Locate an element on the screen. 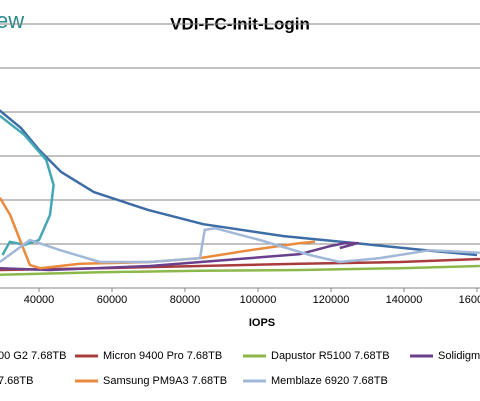 The height and width of the screenshot is (401, 480). legend-label: 7.68TB is located at coordinates (16, 381).